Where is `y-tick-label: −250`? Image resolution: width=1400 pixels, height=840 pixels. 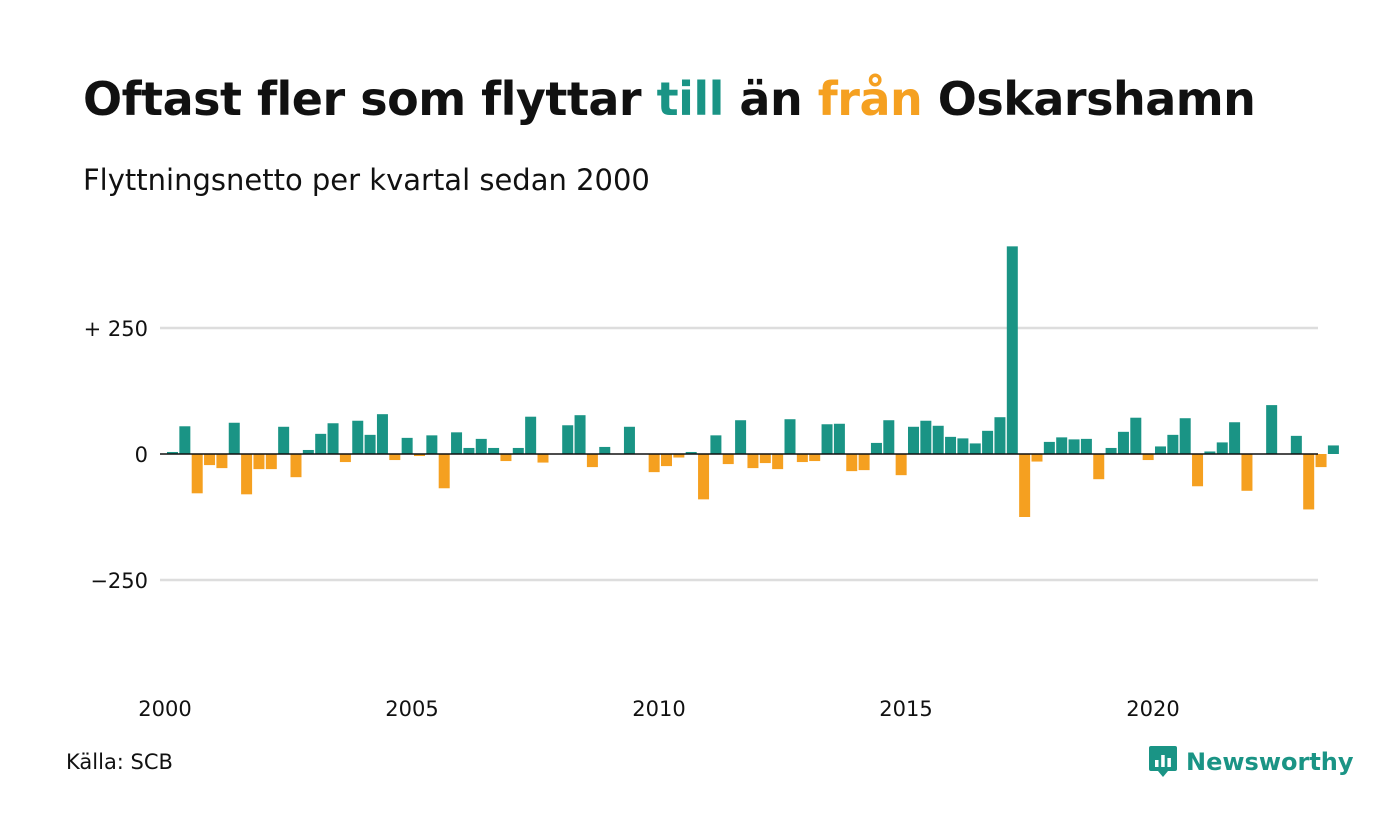 y-tick-label: −250 is located at coordinates (119, 581).